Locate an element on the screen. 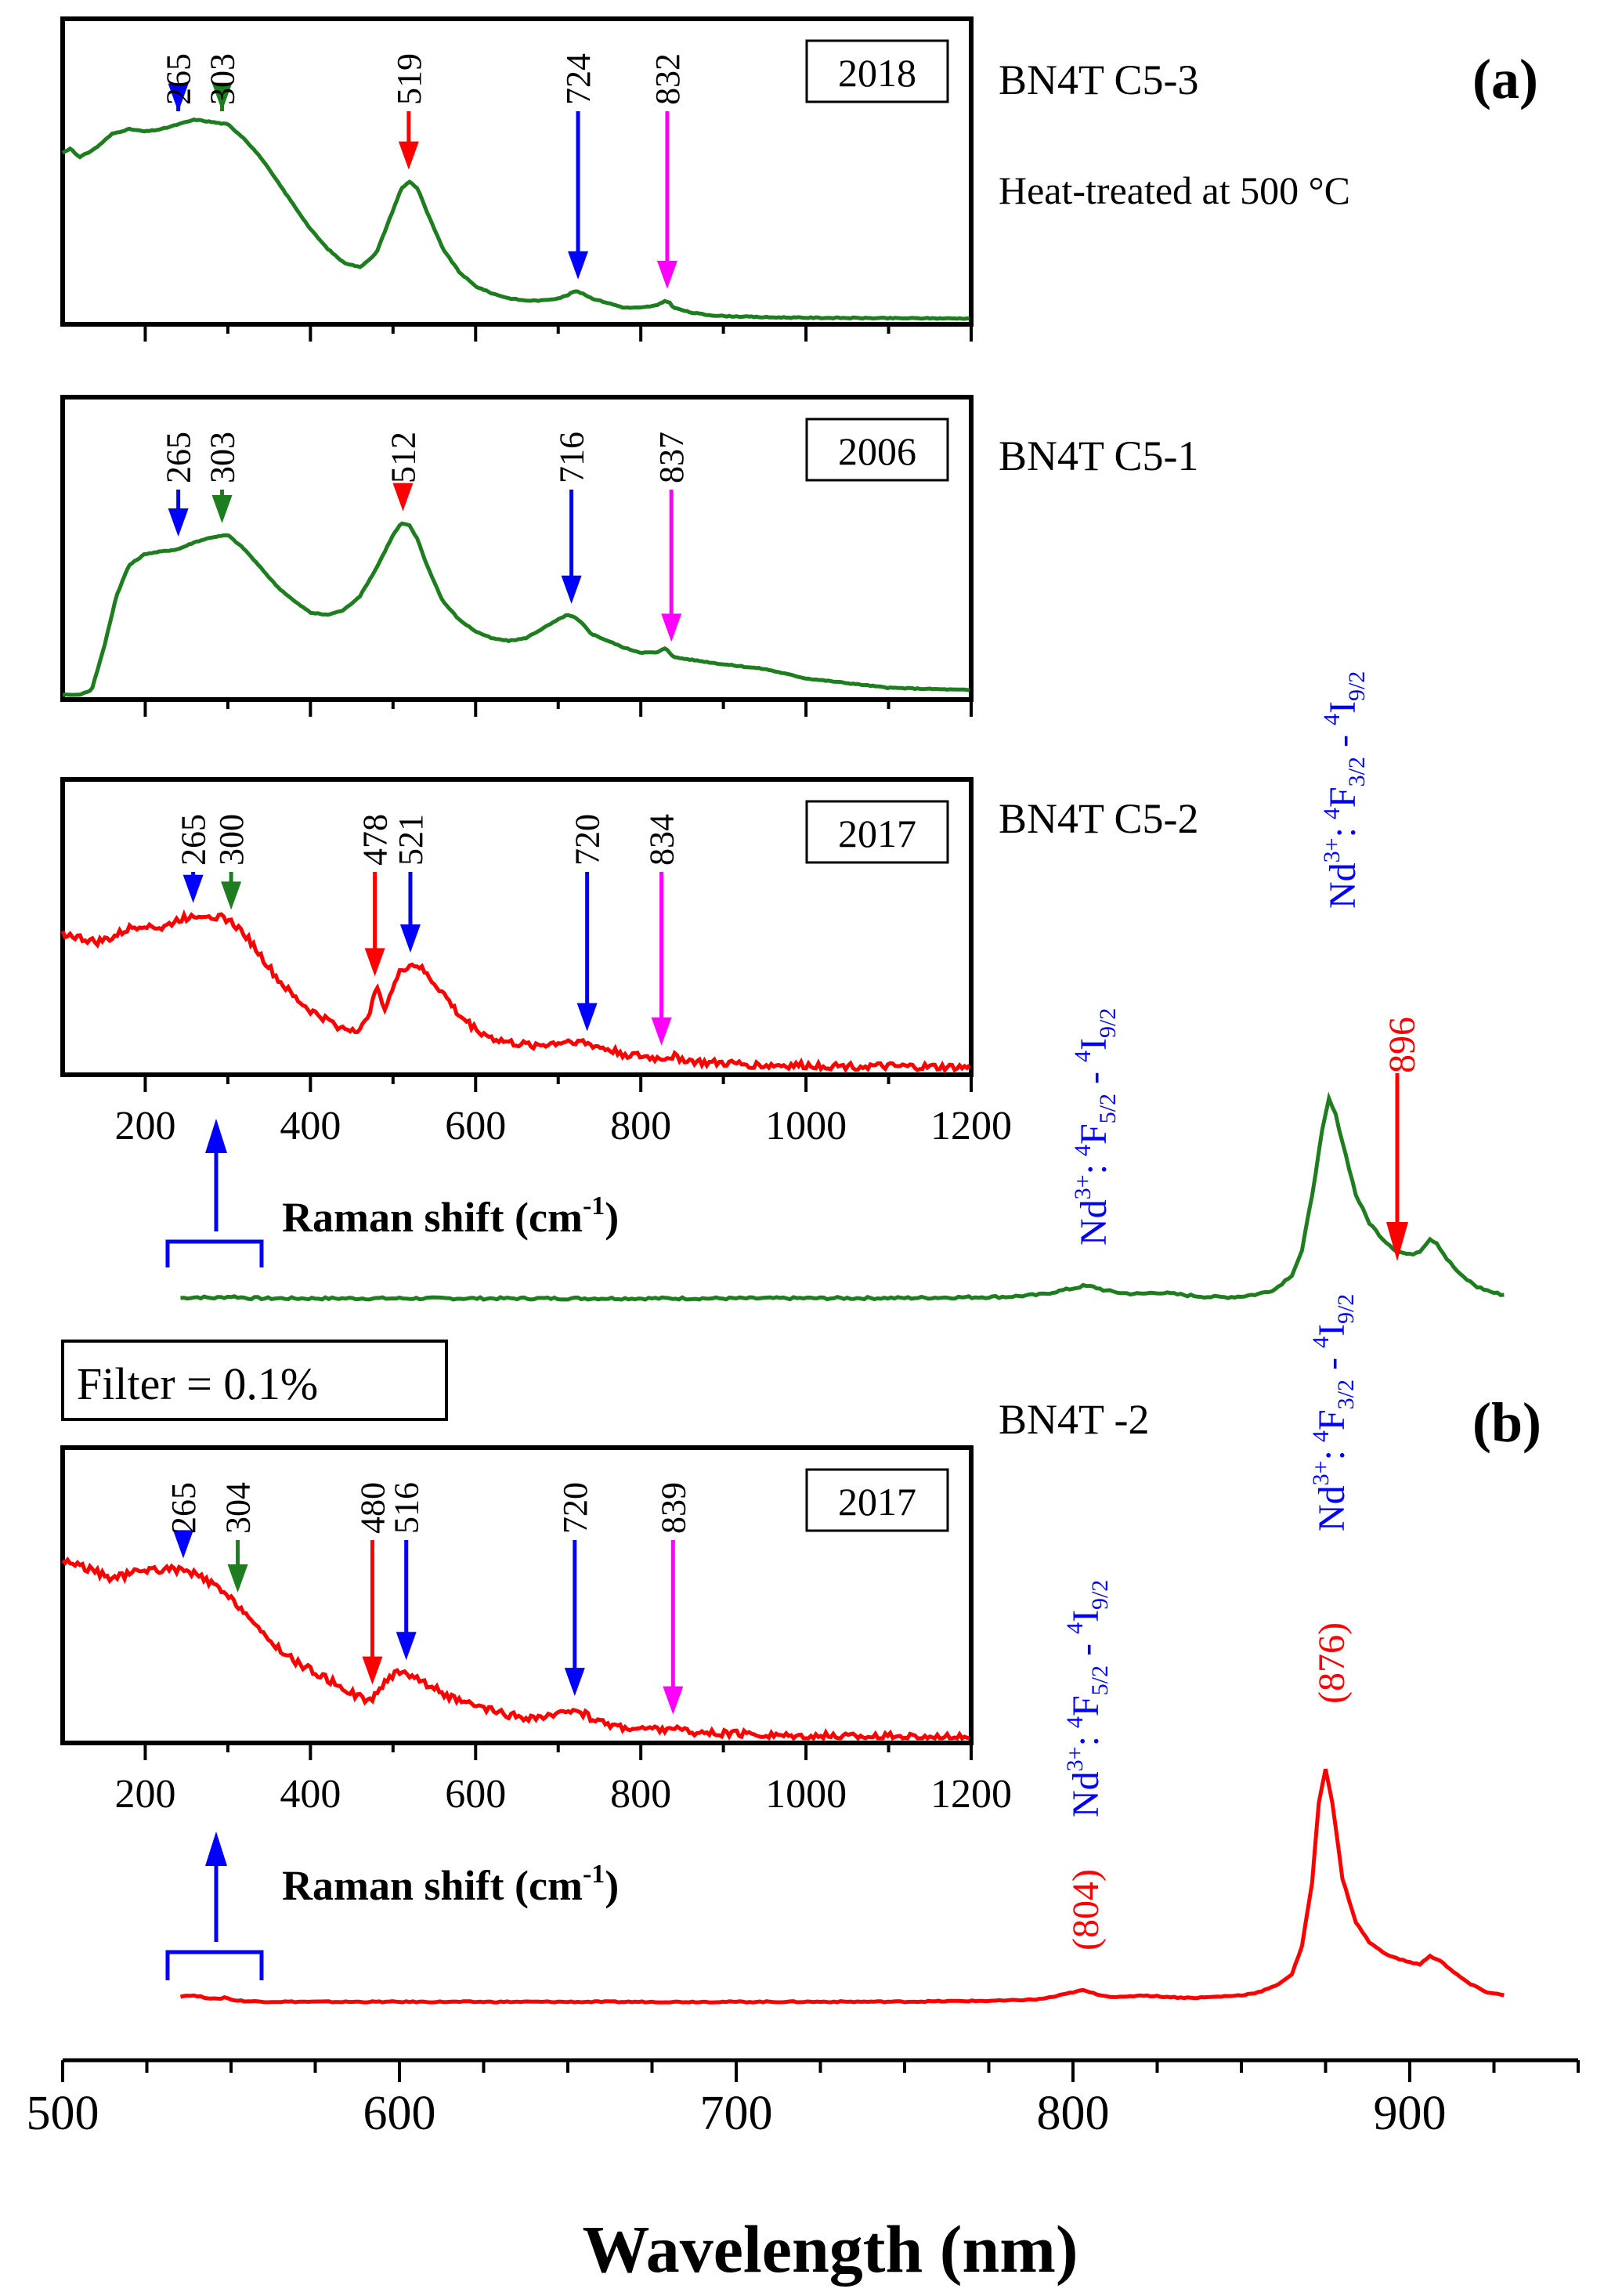  peak-label: 265 is located at coordinates (179, 457).